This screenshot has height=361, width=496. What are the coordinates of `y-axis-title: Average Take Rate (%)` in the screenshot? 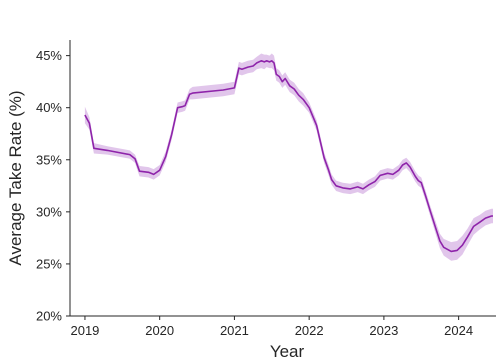 It's located at (15, 177).